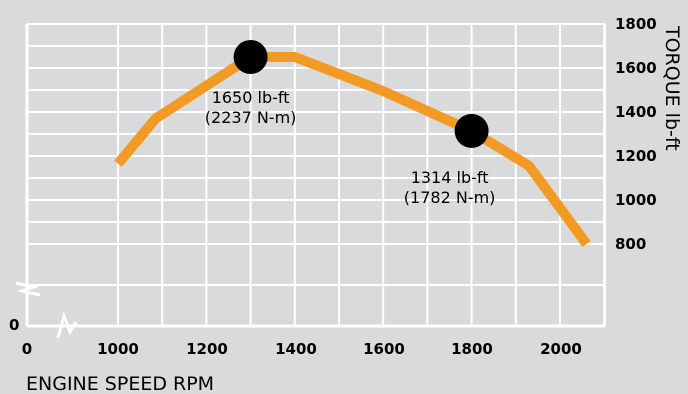  What do you see at coordinates (251, 117) in the screenshot?
I see `annotation-torque-nm: (2237 N-m)` at bounding box center [251, 117].